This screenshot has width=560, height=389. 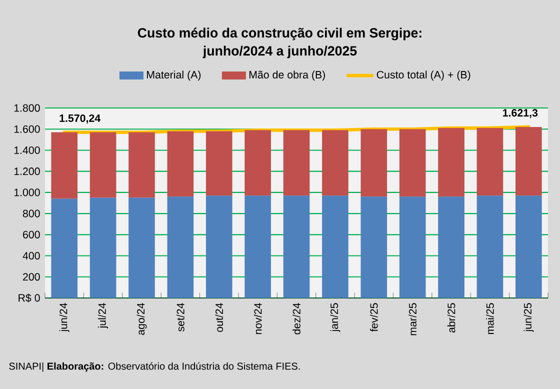 I want to click on x-tick-label: mai/25, so click(x=490, y=318).